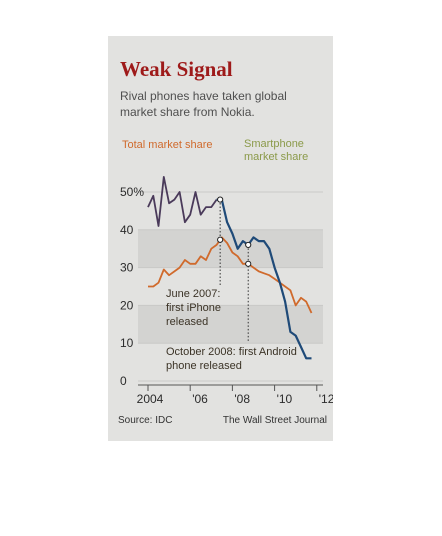  I want to click on source-note: Source: IDC, so click(145, 420).